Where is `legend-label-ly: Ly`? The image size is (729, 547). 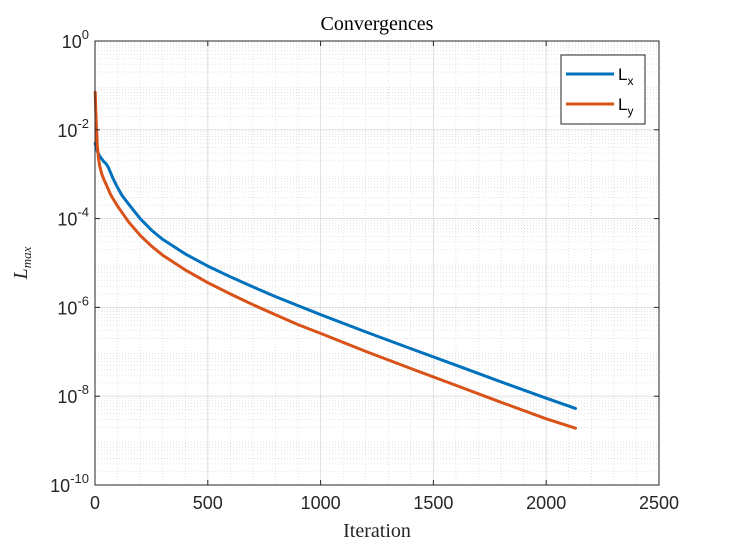
legend-label-ly: Ly is located at coordinates (625, 106).